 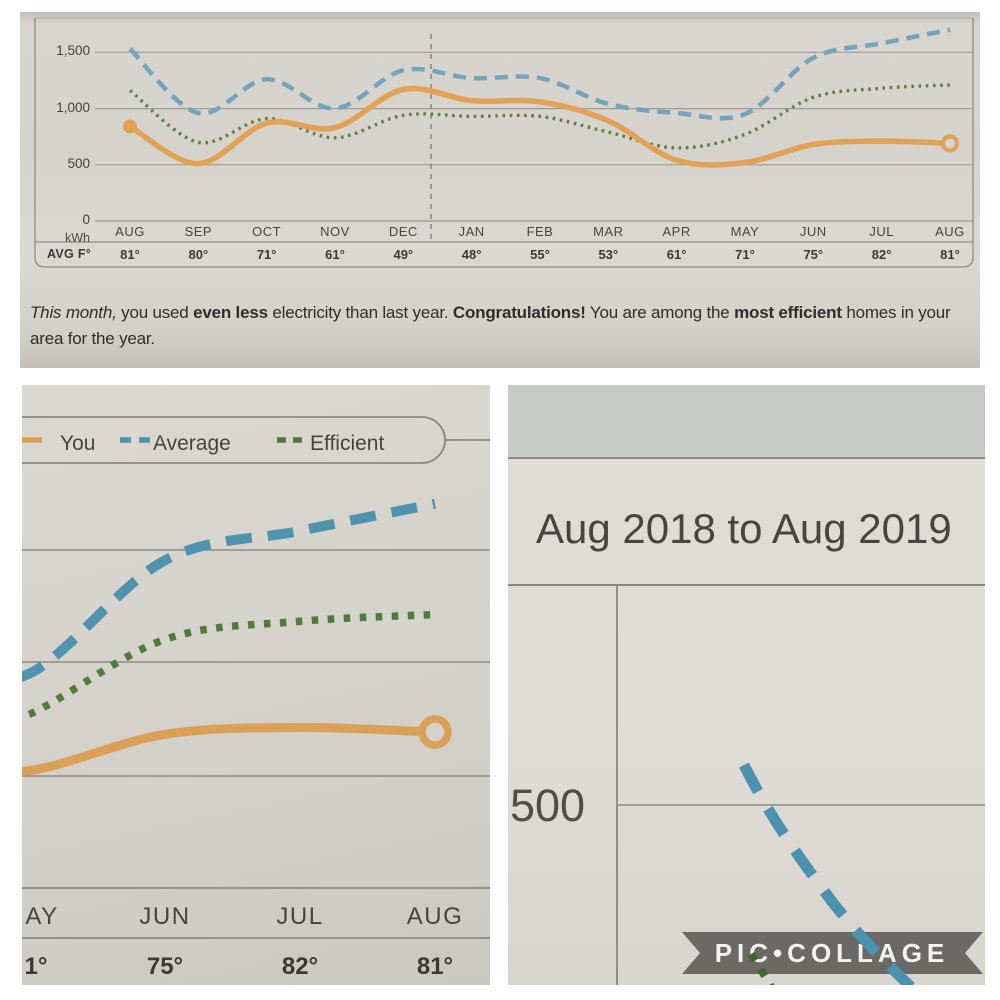 I want to click on message-segment: electricity than last year., so click(x=360, y=312).